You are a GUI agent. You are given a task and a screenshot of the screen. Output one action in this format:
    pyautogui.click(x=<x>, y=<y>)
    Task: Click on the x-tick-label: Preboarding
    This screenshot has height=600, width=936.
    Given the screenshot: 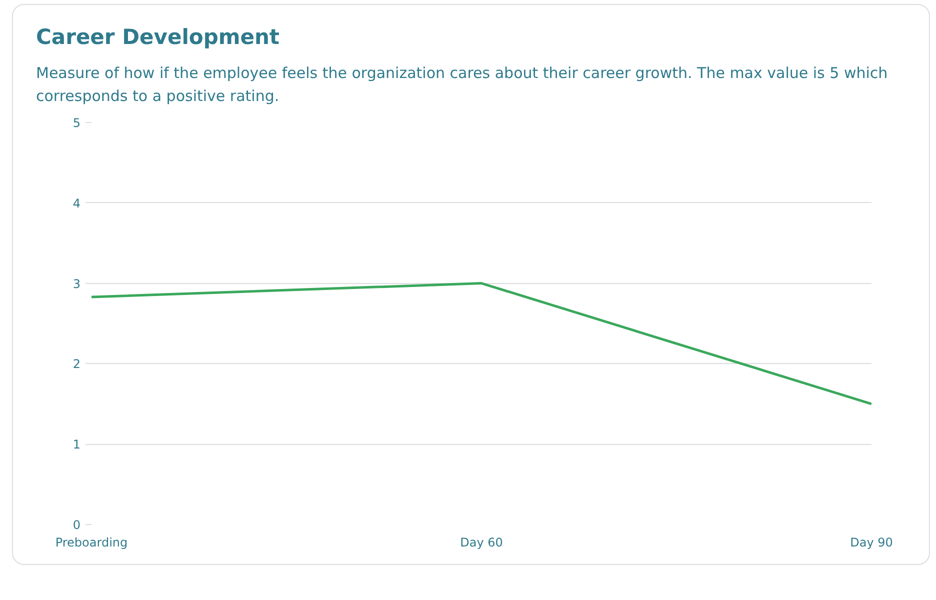 What is the action you would take?
    pyautogui.click(x=91, y=543)
    